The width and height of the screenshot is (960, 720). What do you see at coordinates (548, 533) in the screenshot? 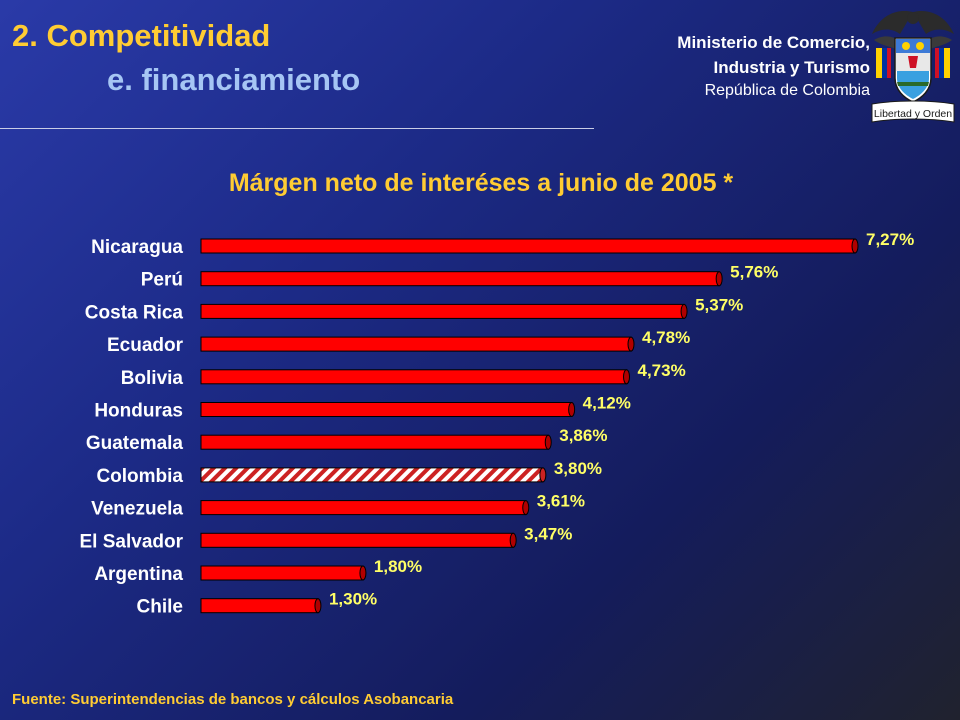
I see `value-label: 3,47%` at bounding box center [548, 533].